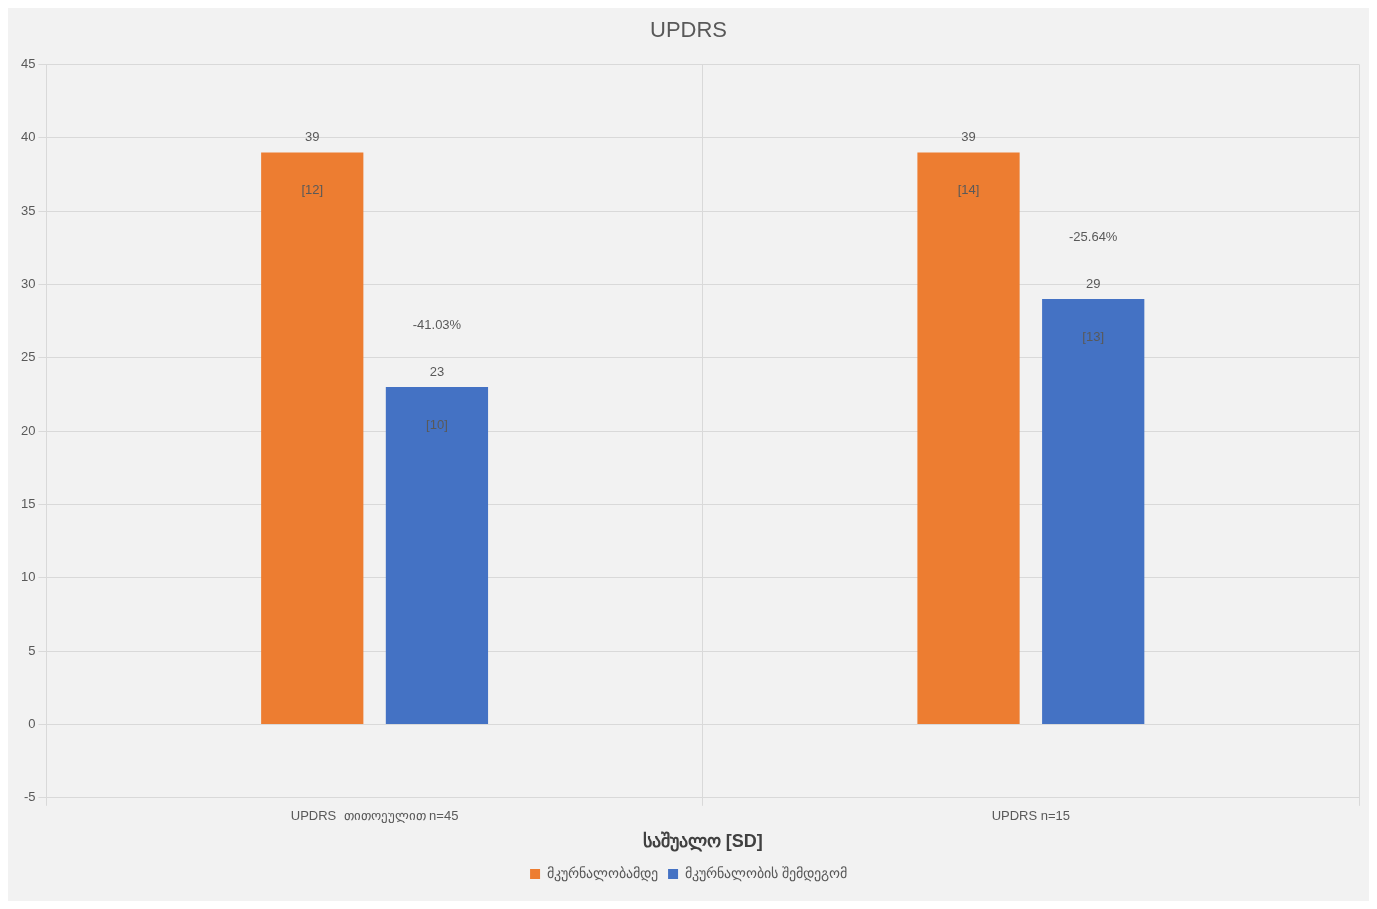 The width and height of the screenshot is (1377, 909). What do you see at coordinates (28, 430) in the screenshot?
I see `y-tick-label: 20` at bounding box center [28, 430].